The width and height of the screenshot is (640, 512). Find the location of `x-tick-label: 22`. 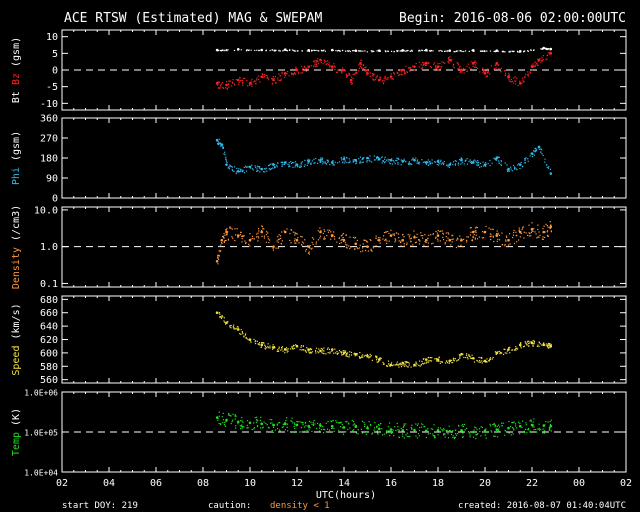

x-tick-label: 22 is located at coordinates (532, 483).